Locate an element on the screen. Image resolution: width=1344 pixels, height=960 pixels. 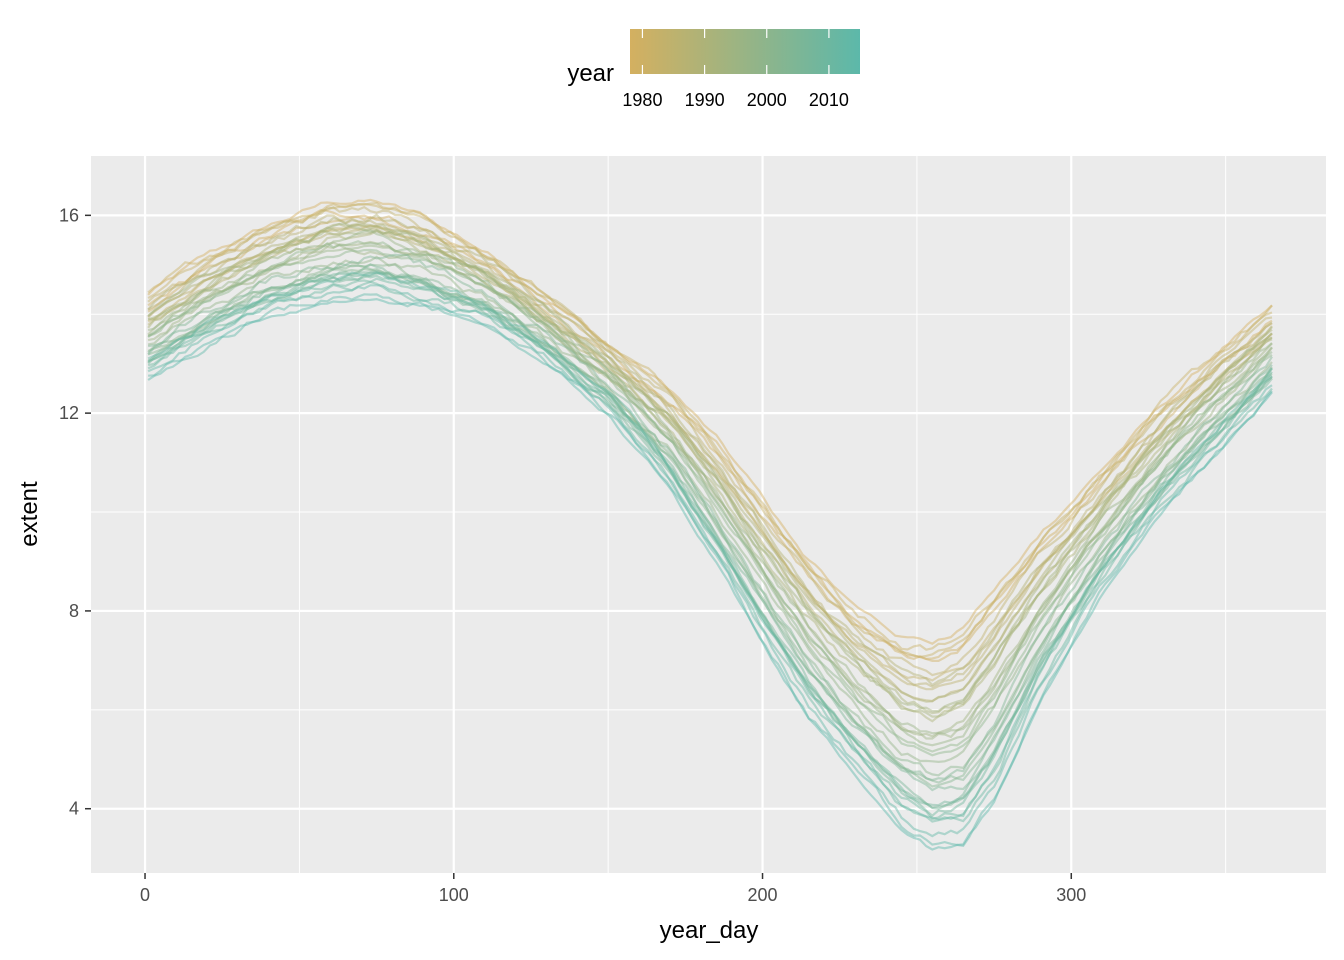
legend-tick-label: 1980 is located at coordinates (642, 100).